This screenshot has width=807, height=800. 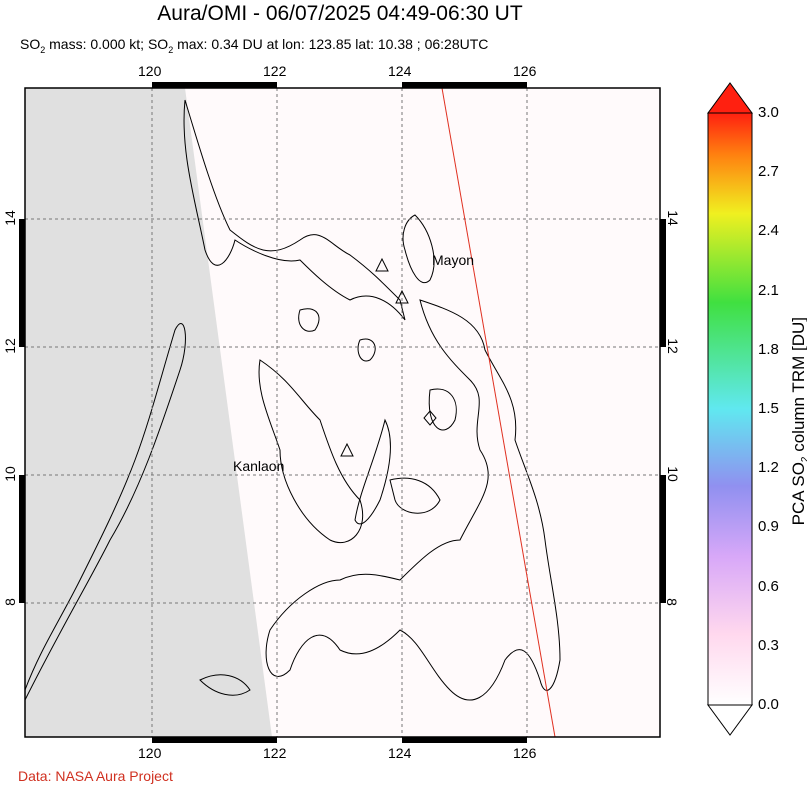 I want to click on colorbar-tick: 0.6, so click(x=768, y=586).